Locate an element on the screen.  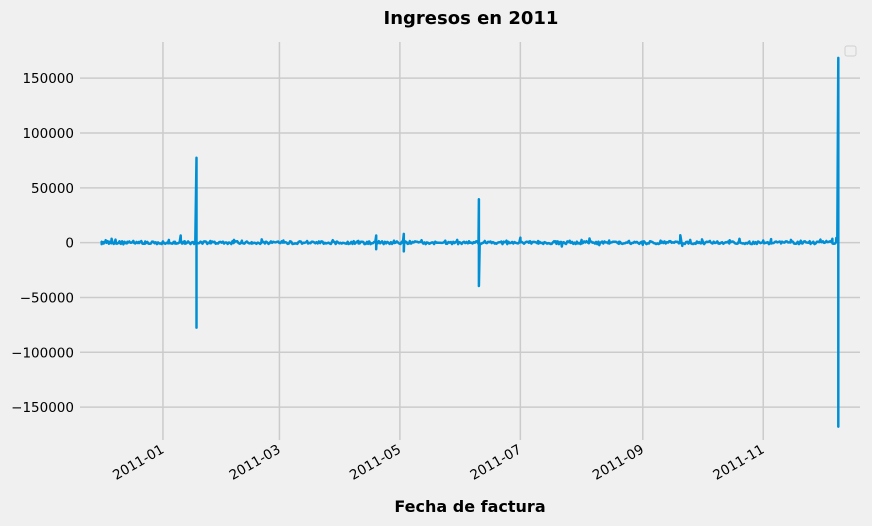
y-tick-label: −50000 is located at coordinates (47, 298).